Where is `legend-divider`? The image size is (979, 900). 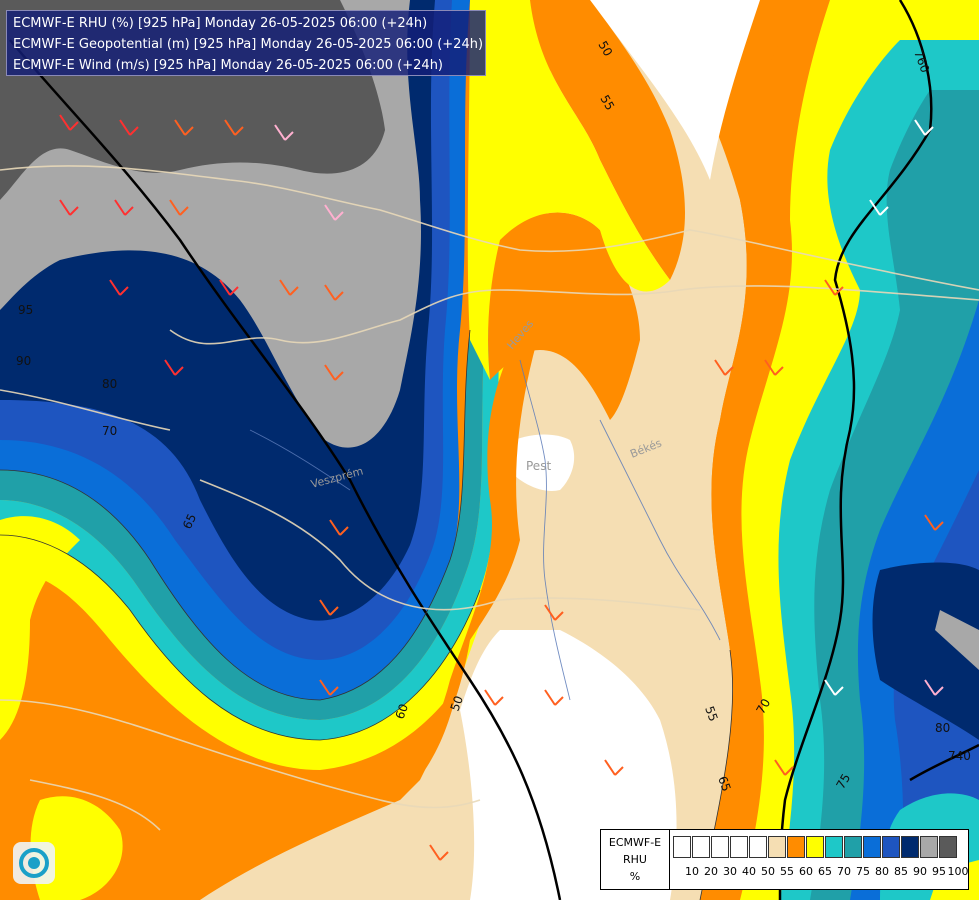 legend-divider is located at coordinates (669, 859).